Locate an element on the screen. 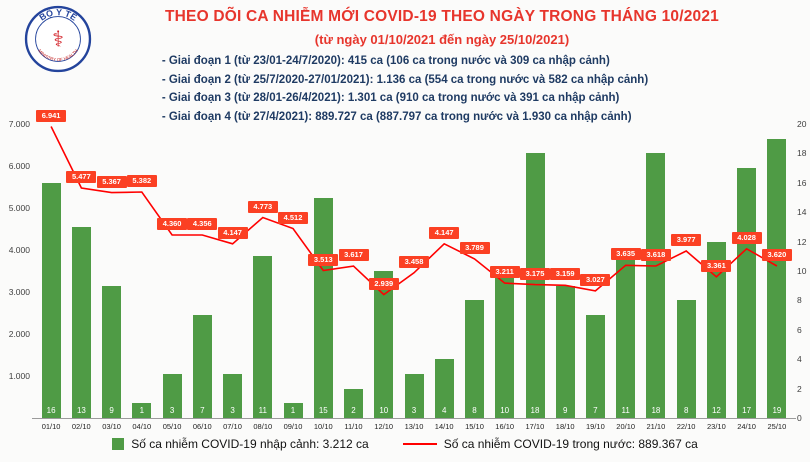  line-point-label: 5.382 is located at coordinates (141, 181).